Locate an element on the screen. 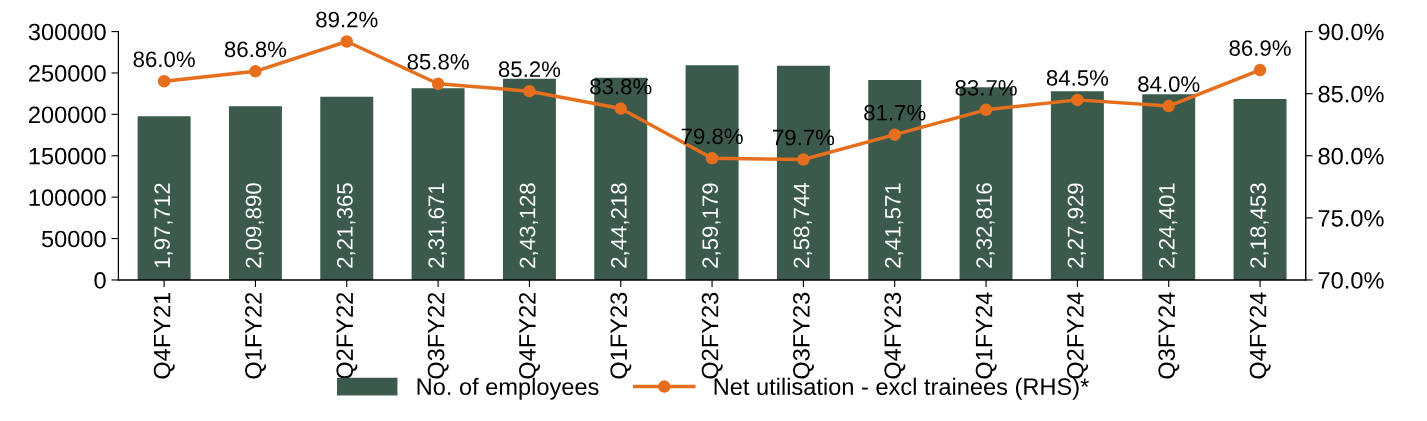 The height and width of the screenshot is (421, 1427). x-tick-label: Q3FY24 is located at coordinates (1169, 335).